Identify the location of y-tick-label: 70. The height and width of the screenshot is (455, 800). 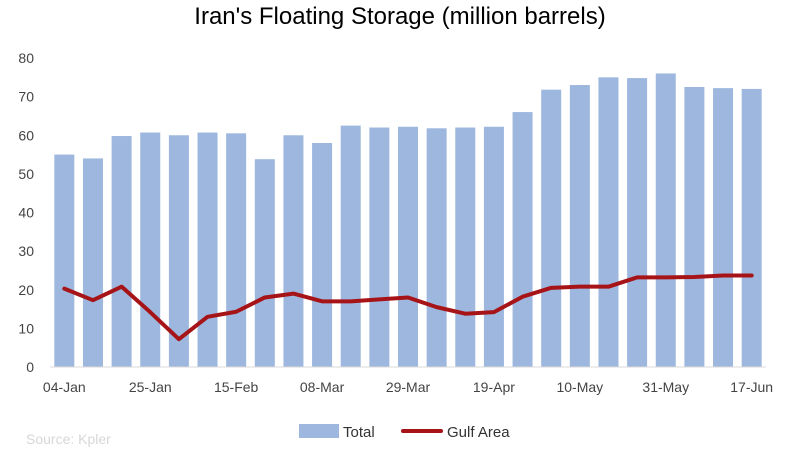
(26, 97).